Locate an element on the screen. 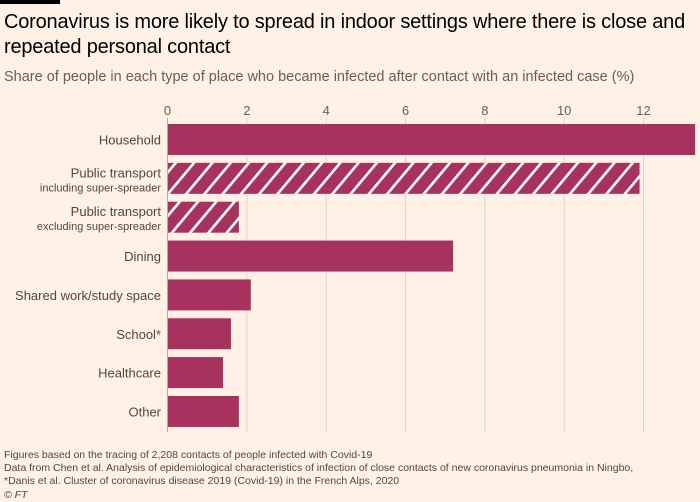 The image size is (700, 502). bar-dining is located at coordinates (310, 256).